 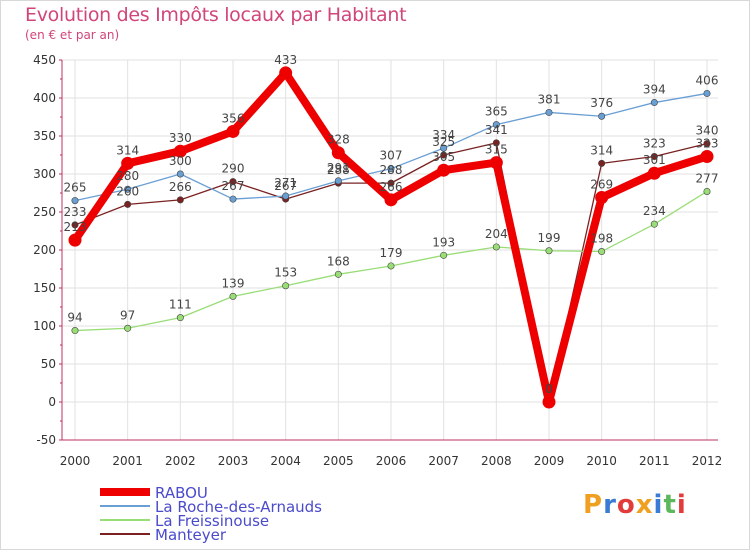 What do you see at coordinates (443, 157) in the screenshot?
I see `data-label: 305` at bounding box center [443, 157].